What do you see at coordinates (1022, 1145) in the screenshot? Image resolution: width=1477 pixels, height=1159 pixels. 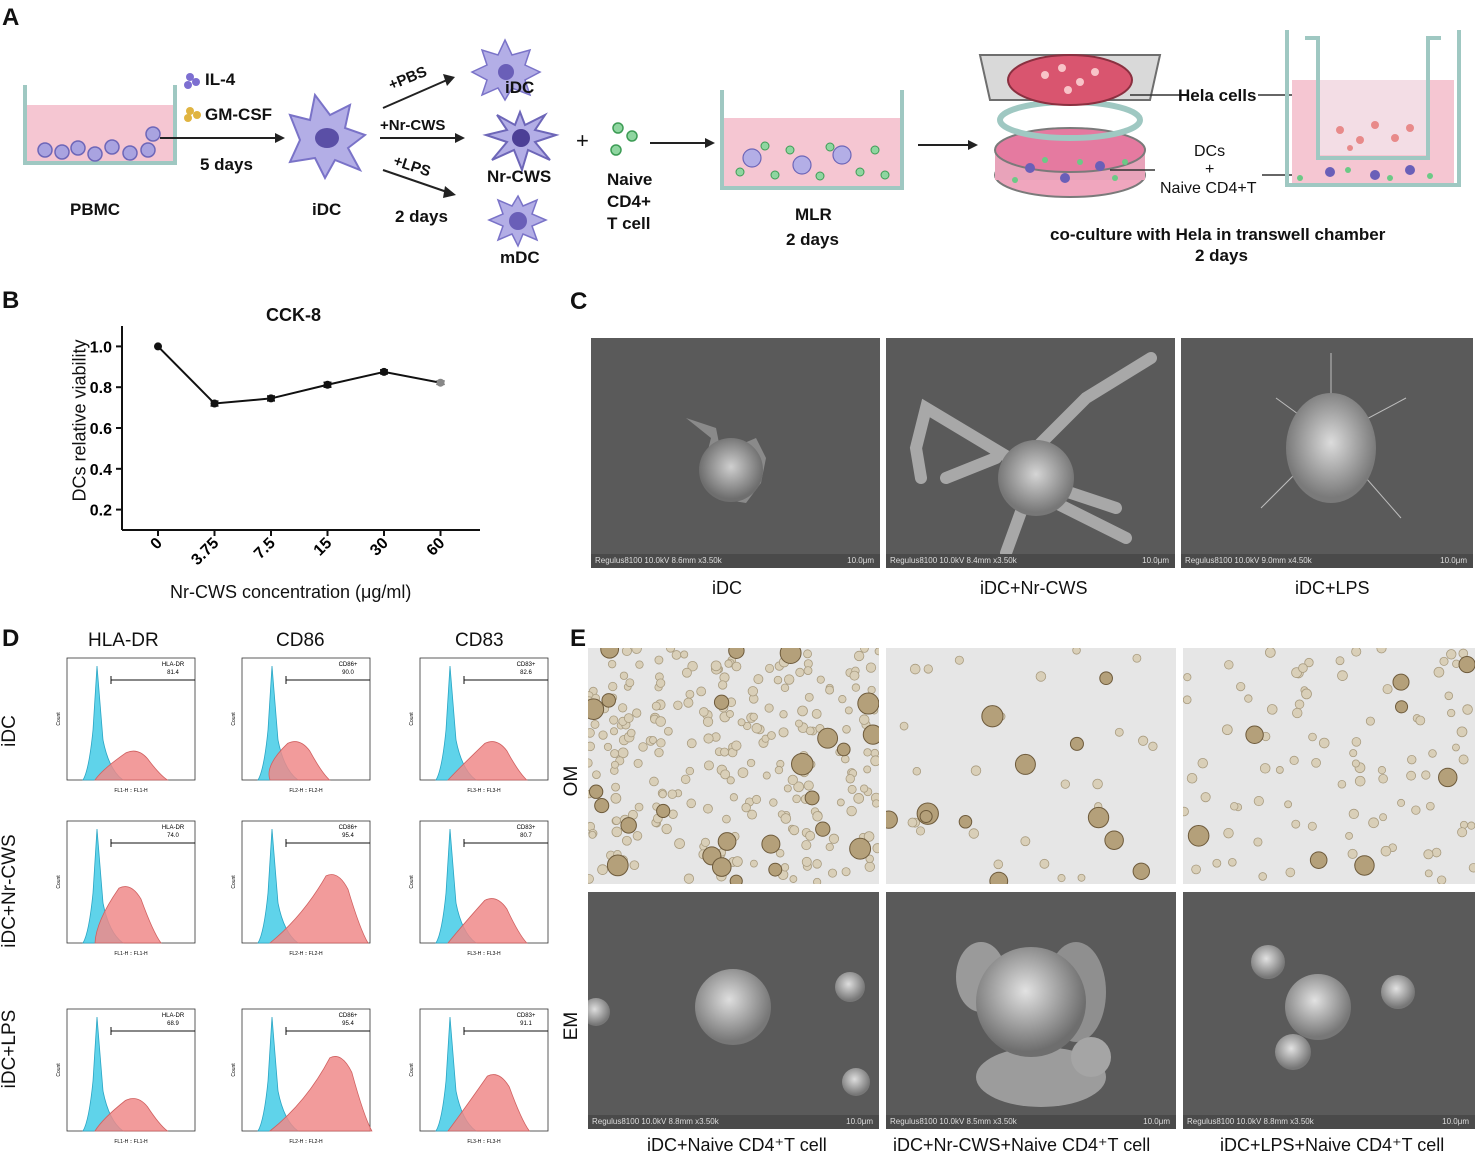 I see `panel-e-label-2: iDC+Nr-CWS+Naive CD4⁺T cell` at bounding box center [1022, 1145].